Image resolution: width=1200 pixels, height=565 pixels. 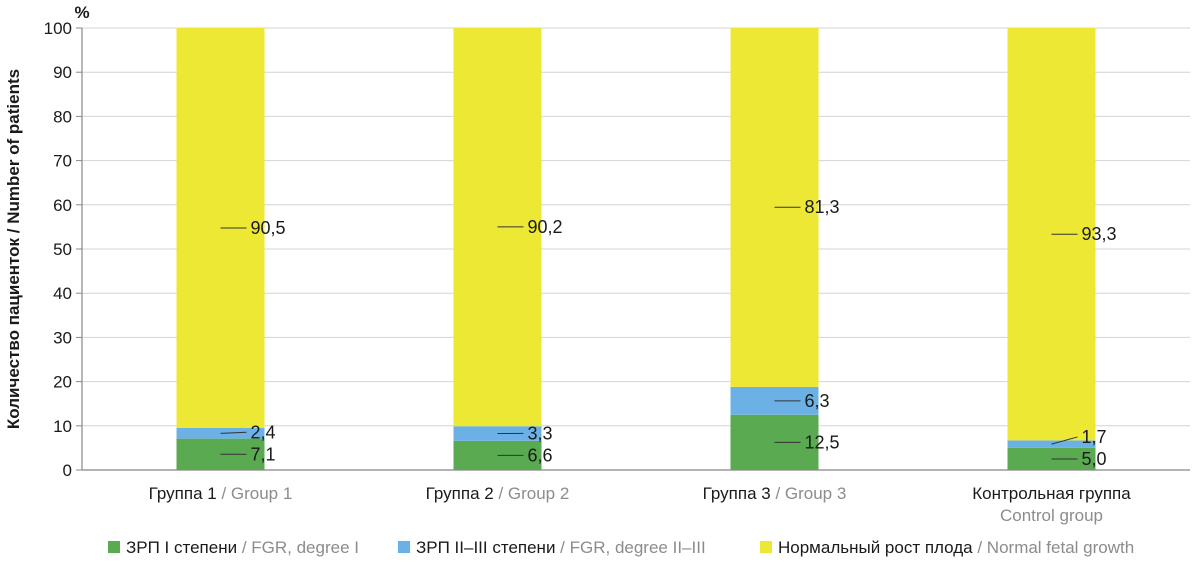 What do you see at coordinates (62, 426) in the screenshot?
I see `y-tick-label: 10` at bounding box center [62, 426].